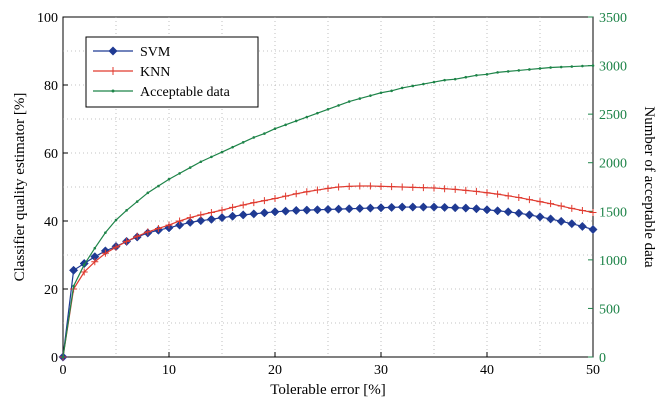 The image size is (665, 406). Describe the element at coordinates (593, 370) in the screenshot. I see `x-tick-label: 50` at that location.